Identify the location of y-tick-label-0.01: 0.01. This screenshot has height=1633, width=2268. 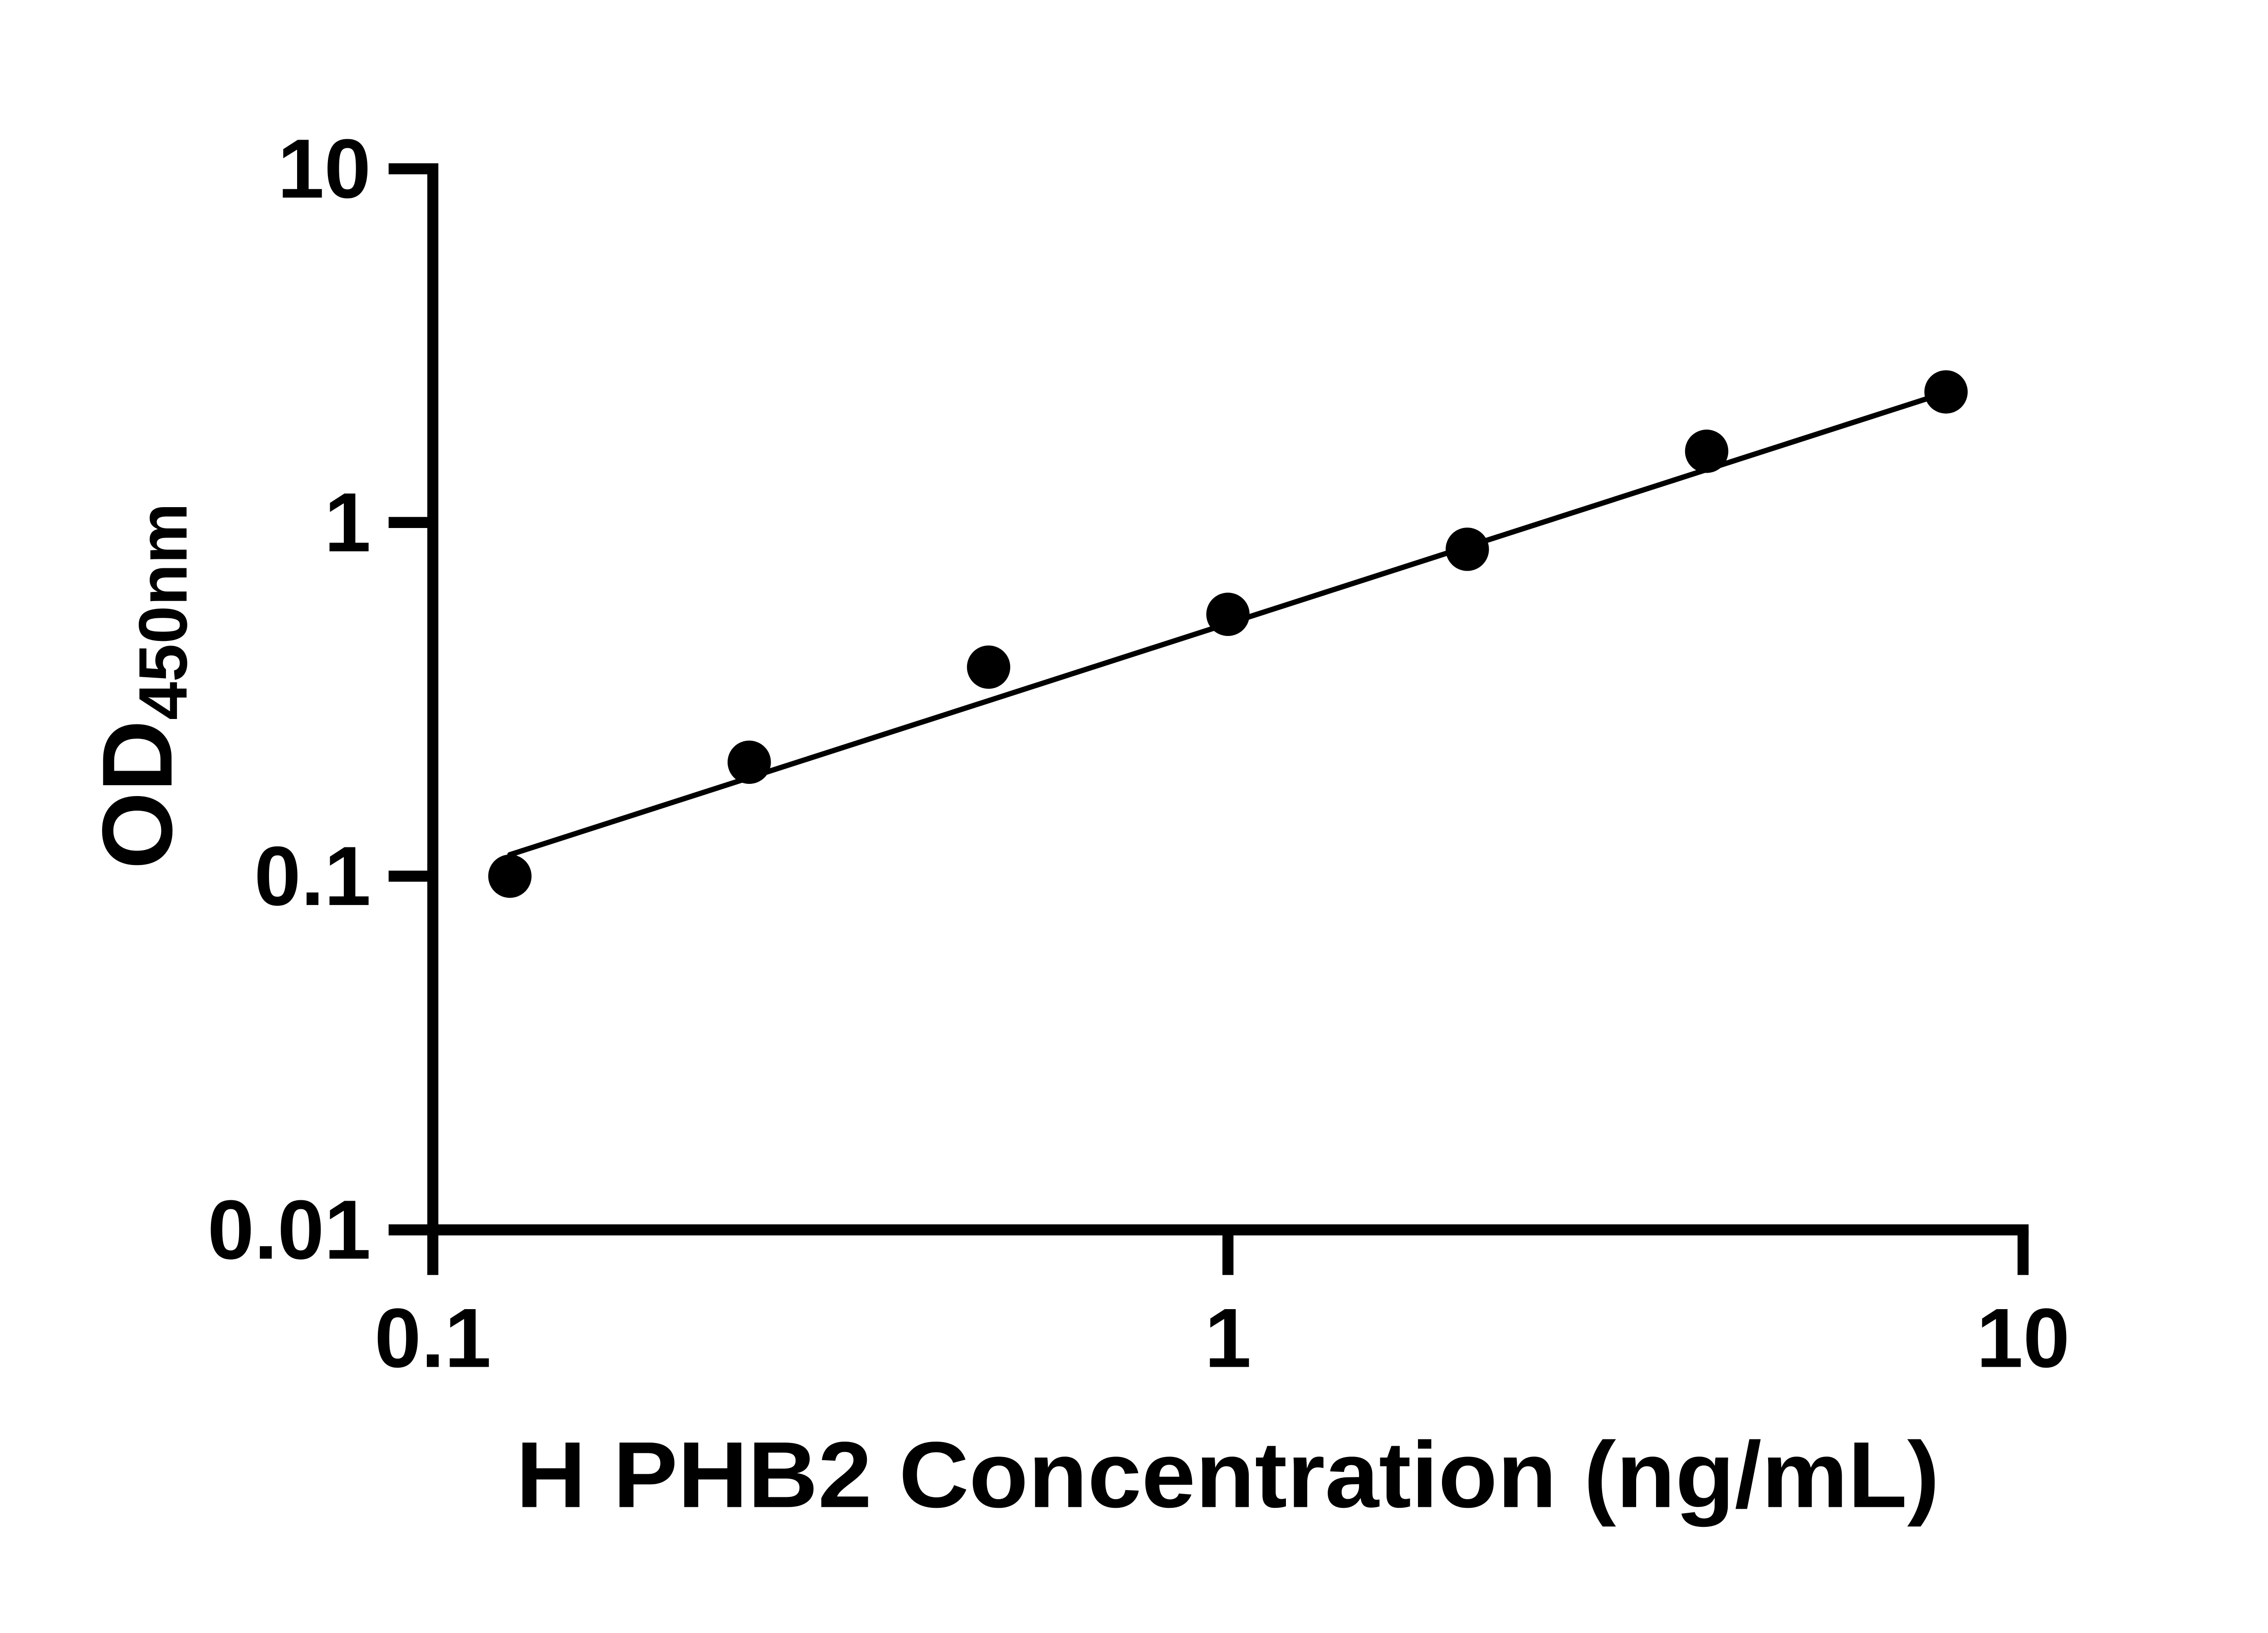
(289, 1230).